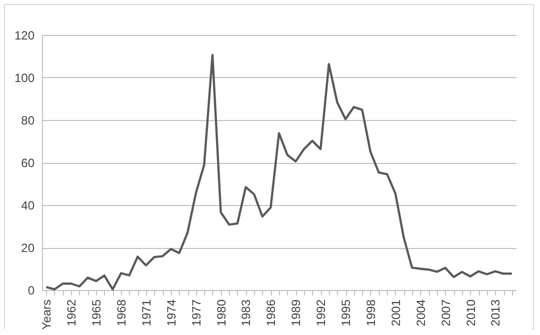  Describe the element at coordinates (196, 312) in the screenshot. I see `x-tick-label: 1977` at that location.